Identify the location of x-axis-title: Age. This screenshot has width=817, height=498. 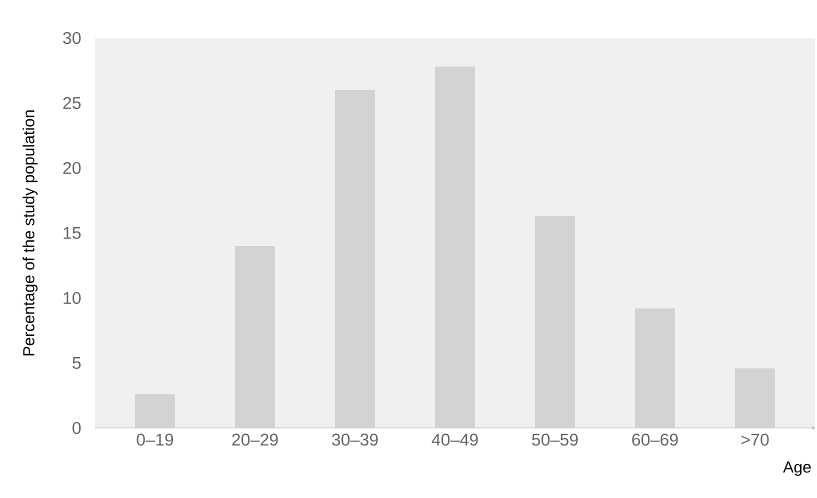
(797, 469).